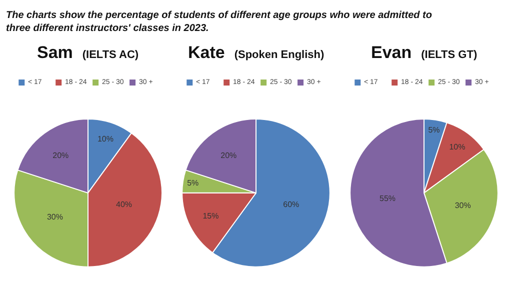 The height and width of the screenshot is (290, 512). What do you see at coordinates (210, 216) in the screenshot?
I see `data-label: 15%` at bounding box center [210, 216].